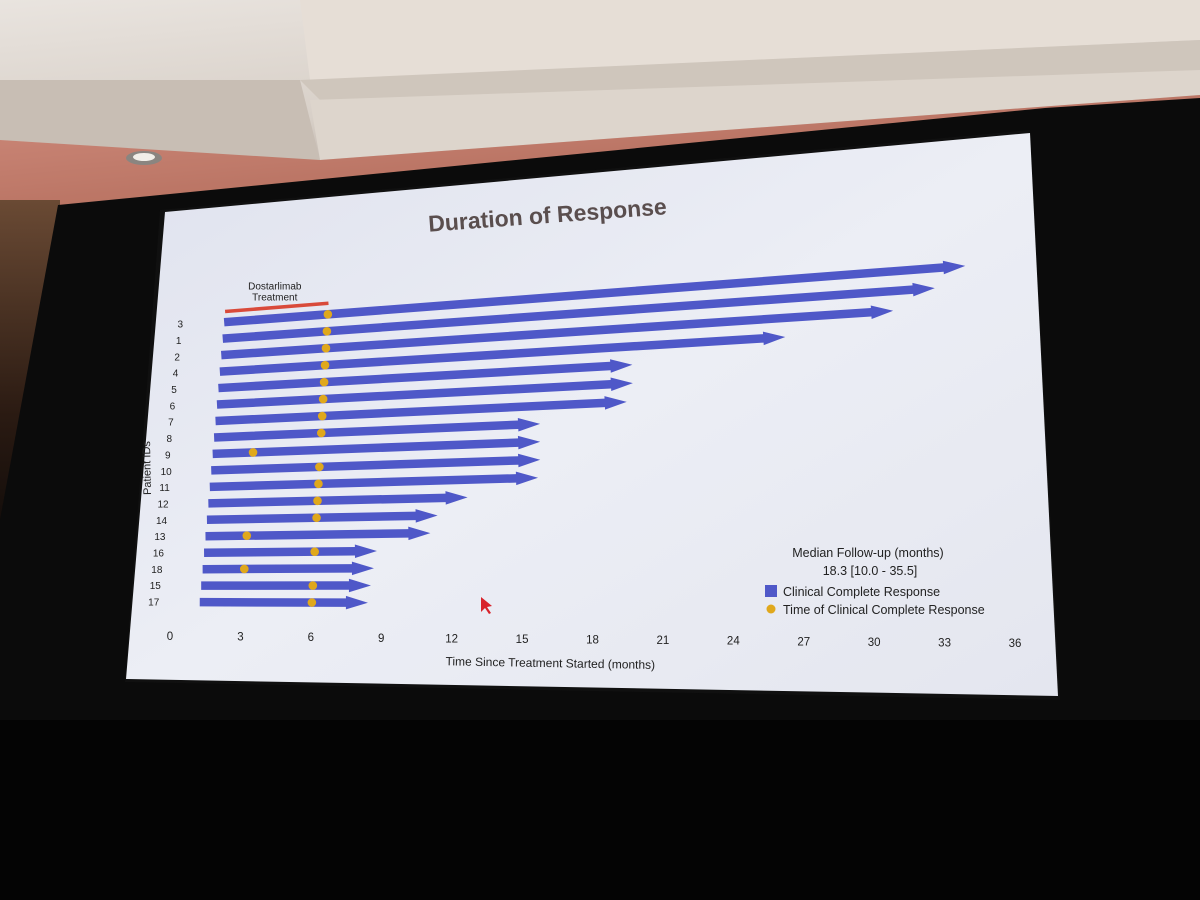 The image size is (1200, 900). What do you see at coordinates (156, 586) in the screenshot?
I see `patient-id-label: 15` at bounding box center [156, 586].